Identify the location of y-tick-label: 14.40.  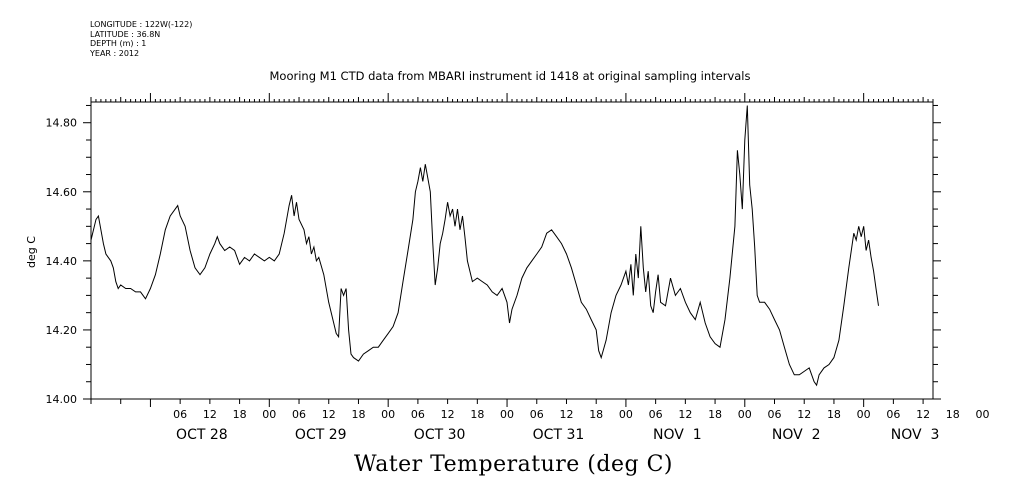
(62, 261).